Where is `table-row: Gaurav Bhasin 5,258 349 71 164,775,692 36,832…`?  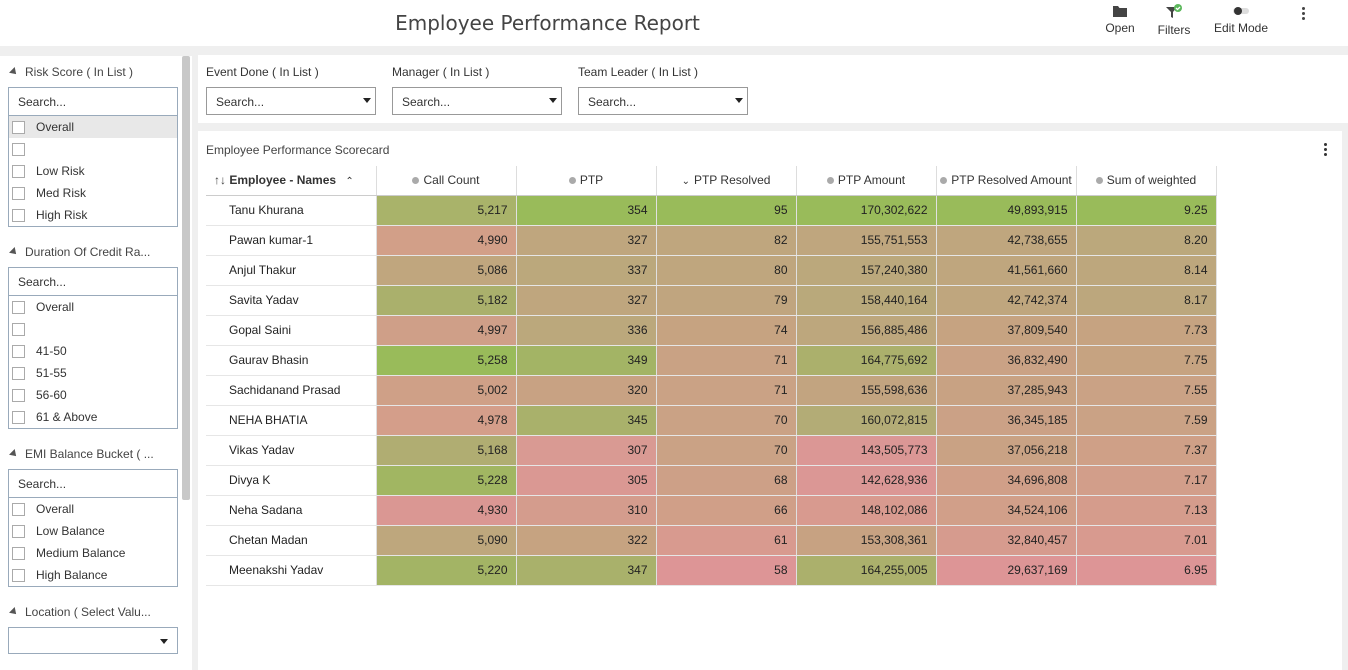 table-row: Gaurav Bhasin 5,258 349 71 164,775,692 36,832… is located at coordinates (711, 360).